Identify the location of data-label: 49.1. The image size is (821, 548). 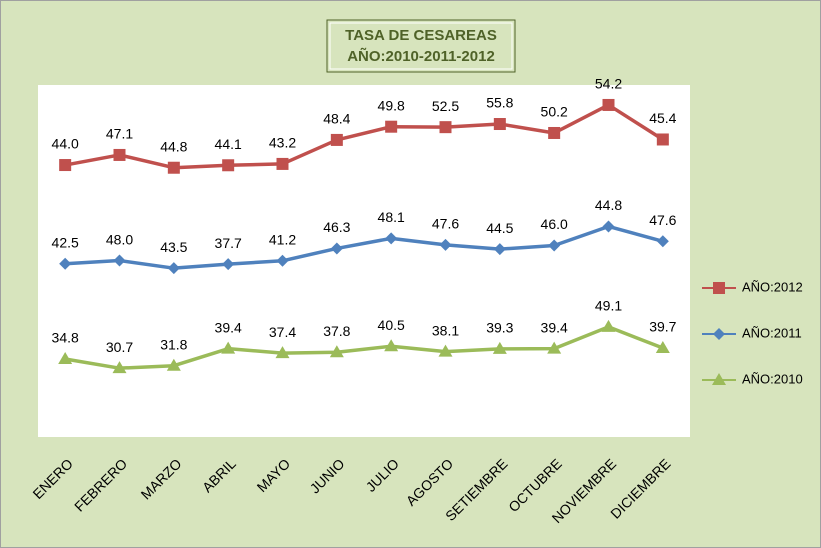
(608, 306).